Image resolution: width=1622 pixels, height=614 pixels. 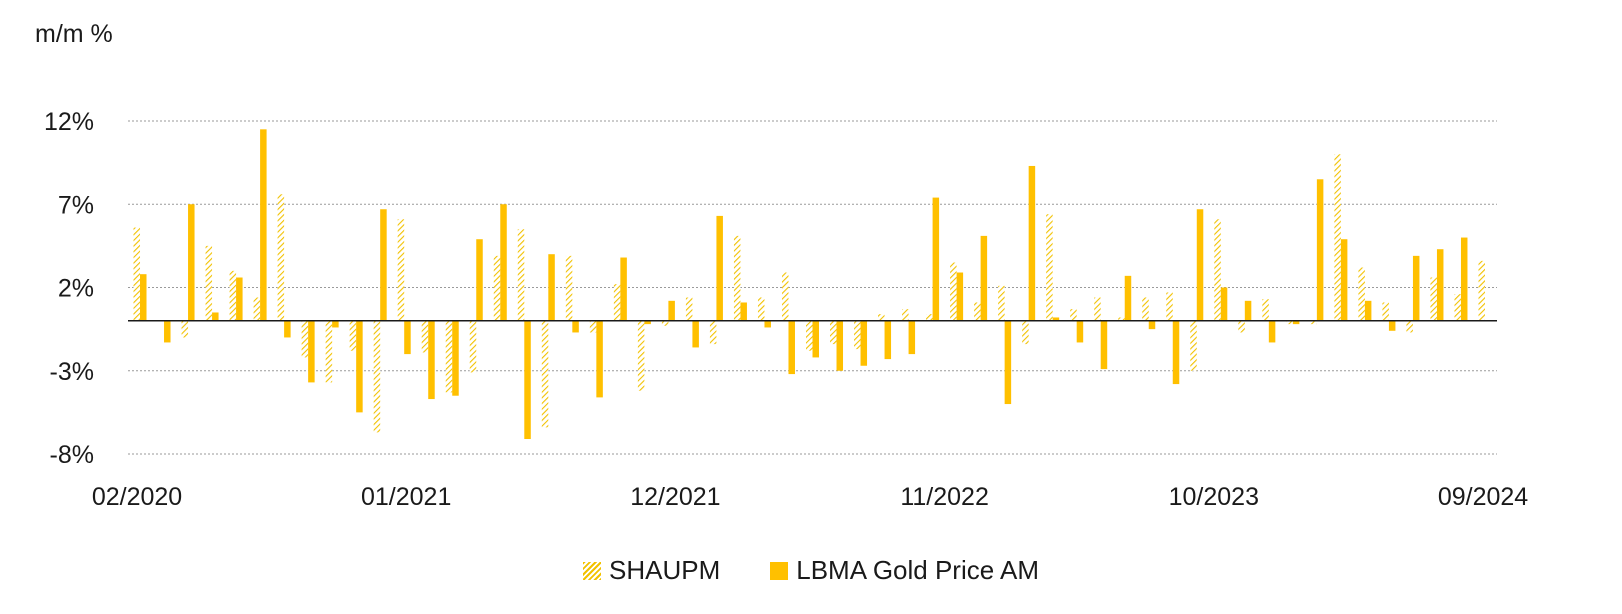 I want to click on y-tick-label: -3%, so click(x=72, y=372).